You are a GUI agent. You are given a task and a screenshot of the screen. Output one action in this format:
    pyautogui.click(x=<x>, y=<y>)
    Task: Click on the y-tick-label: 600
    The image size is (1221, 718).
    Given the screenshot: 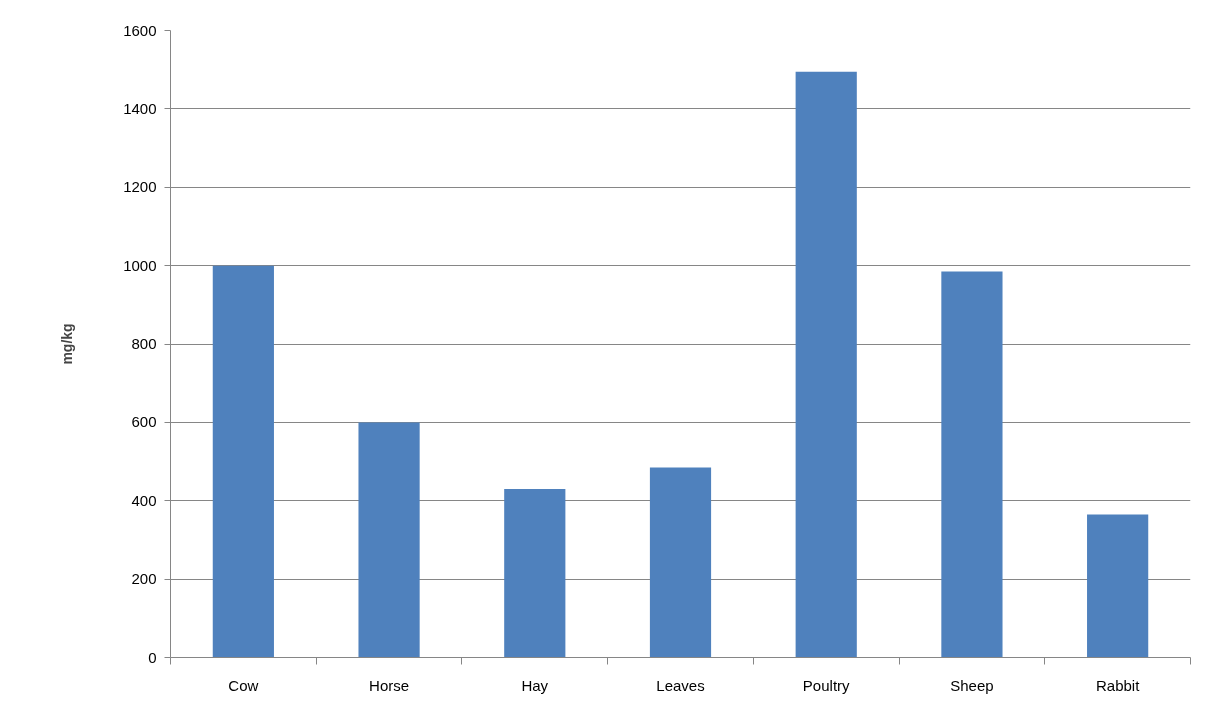 What is the action you would take?
    pyautogui.click(x=144, y=422)
    